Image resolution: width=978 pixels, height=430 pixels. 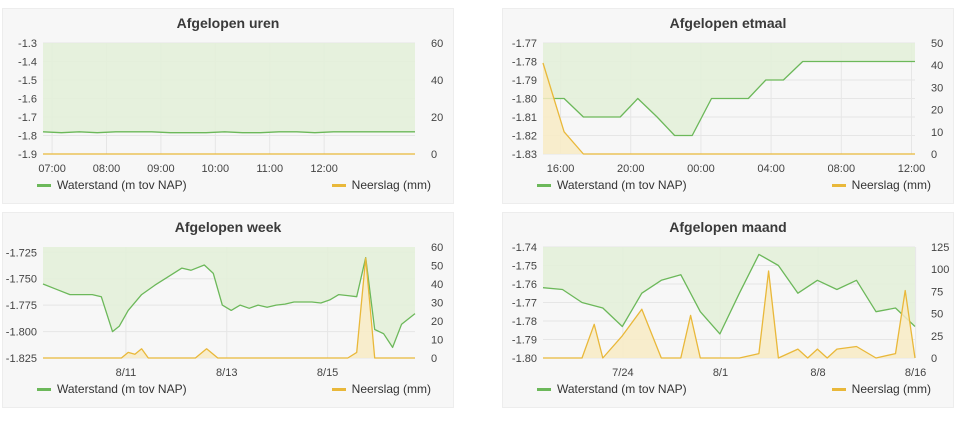 What do you see at coordinates (524, 285) in the screenshot?
I see `y-left-tick-label: -1.76` at bounding box center [524, 285].